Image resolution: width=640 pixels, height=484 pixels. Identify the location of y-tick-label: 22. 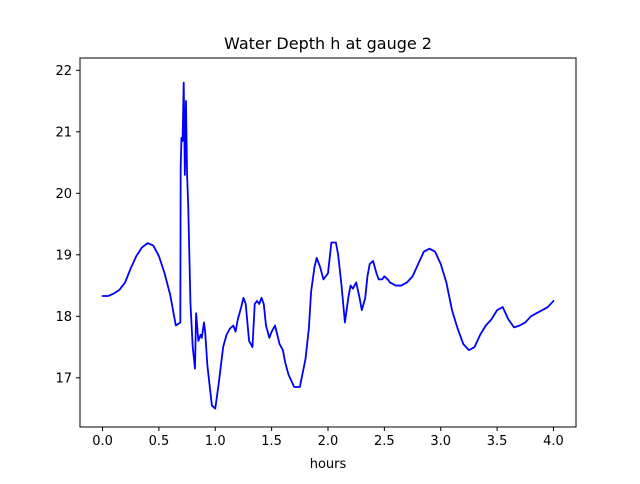
(63, 71).